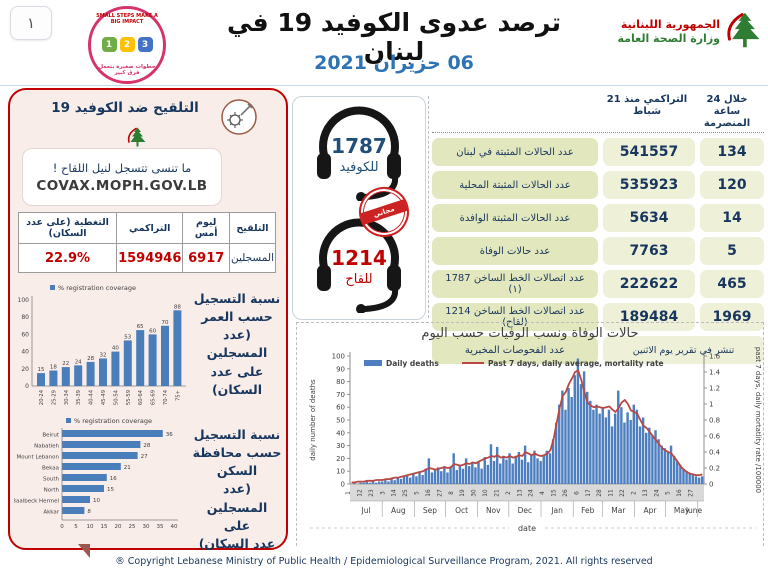  I want to click on svg-text: Daily deaths, so click(412, 363).